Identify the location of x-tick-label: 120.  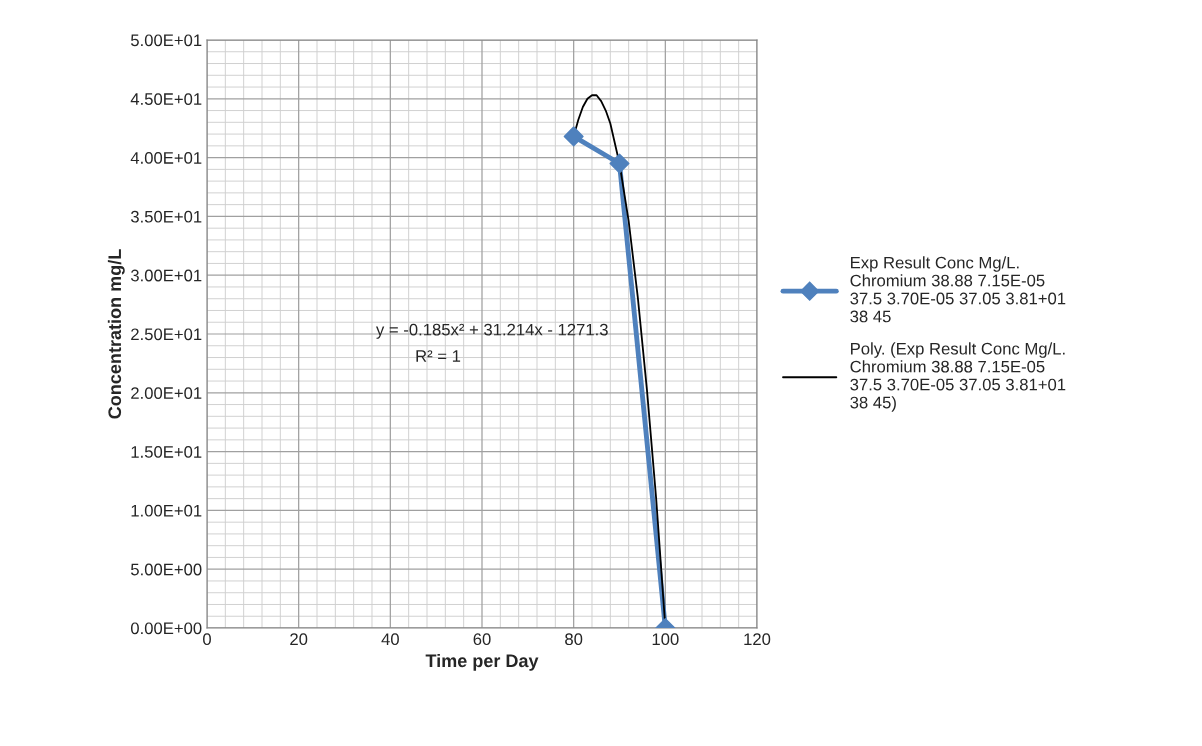
(757, 639).